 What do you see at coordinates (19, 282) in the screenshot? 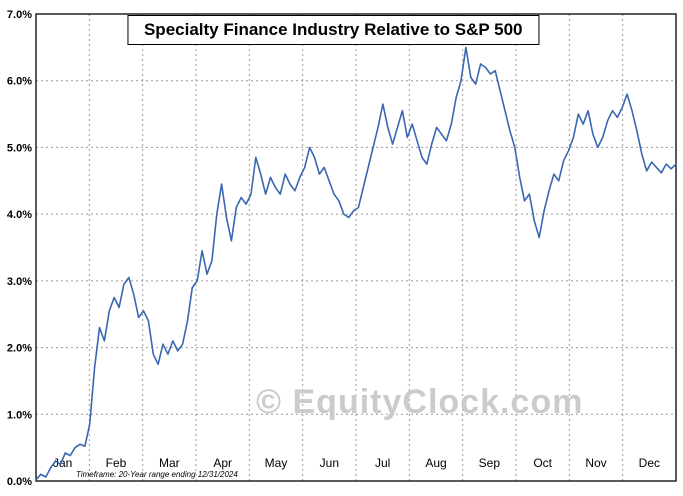
I see `y-axis-tick-label: 3.0%` at bounding box center [19, 282].